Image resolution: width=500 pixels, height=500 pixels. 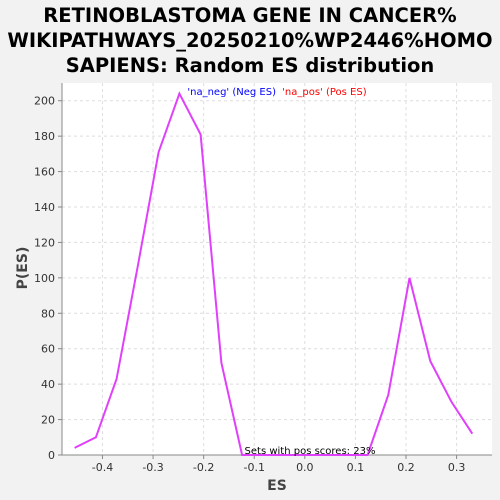 I want to click on y-tick-label: 140, so click(x=44, y=207).